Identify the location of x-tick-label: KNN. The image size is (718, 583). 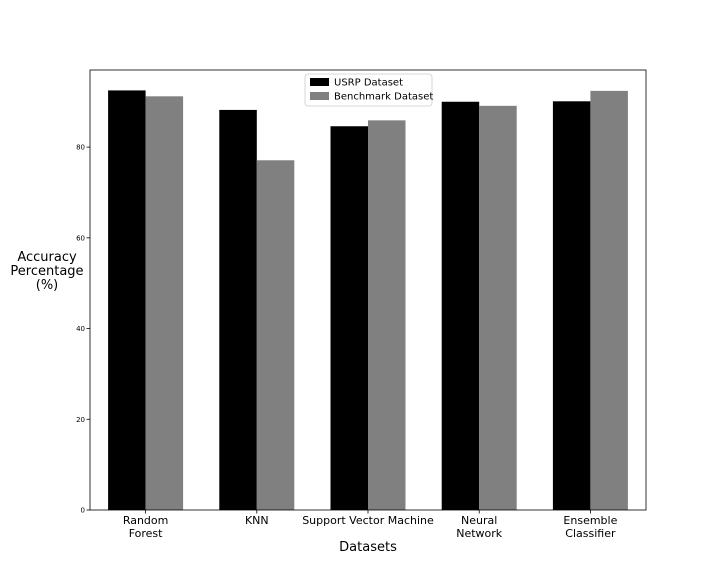
(257, 520).